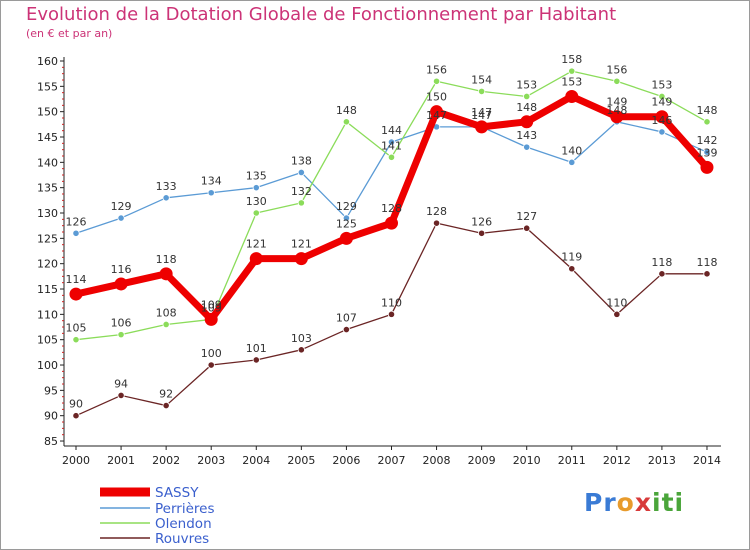 This screenshot has height=550, width=750. Describe the element at coordinates (610, 502) in the screenshot. I see `logo-letter: r` at that location.